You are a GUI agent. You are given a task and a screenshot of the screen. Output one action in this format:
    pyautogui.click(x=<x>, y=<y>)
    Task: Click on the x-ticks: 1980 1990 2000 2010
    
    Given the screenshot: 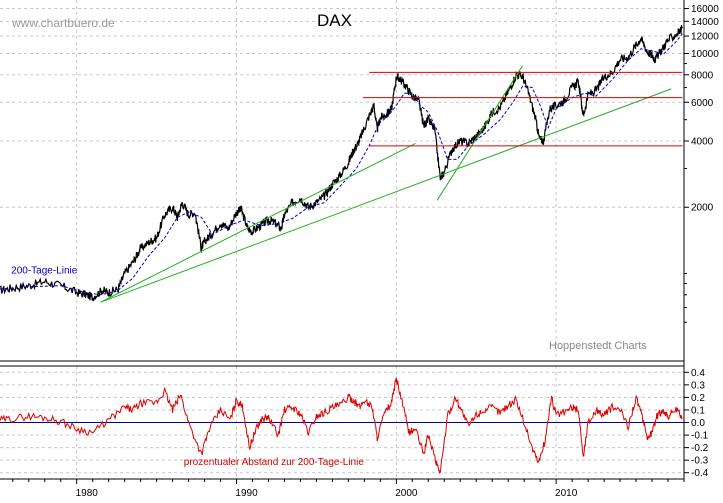 What is the action you would take?
    pyautogui.click(x=348, y=489)
    